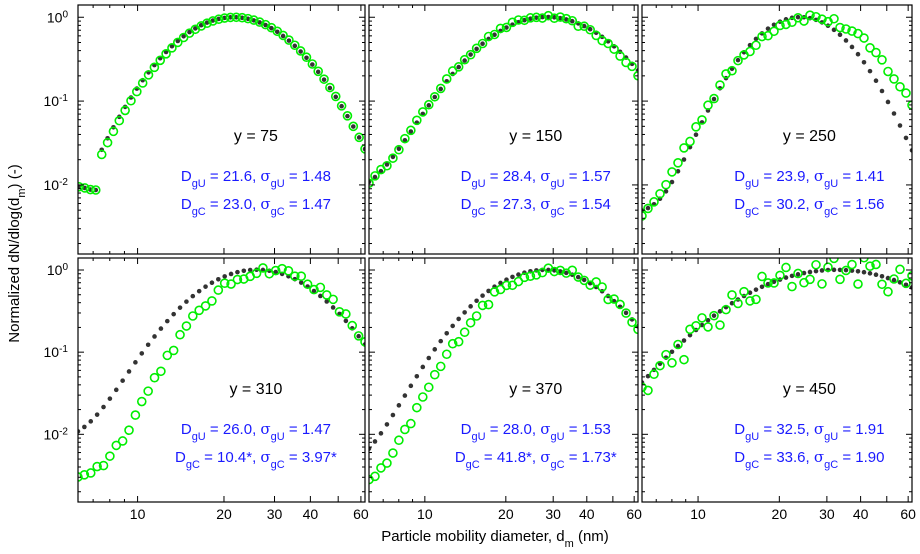  Describe the element at coordinates (777, 129) in the screenshot. I see `panel-3-frame` at that location.